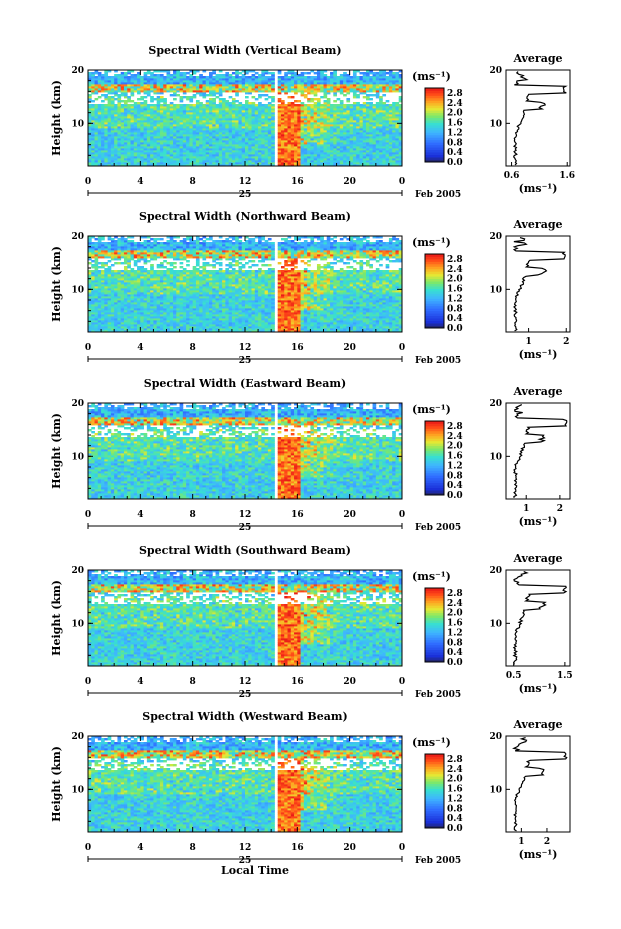 The width and height of the screenshot is (621, 929). What do you see at coordinates (77, 124) in the screenshot?
I see `y-tick-label: 10` at bounding box center [77, 124].